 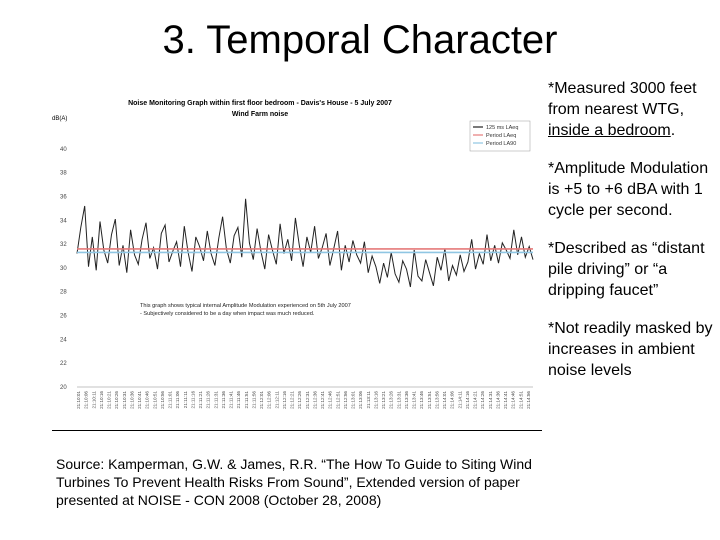 What do you see at coordinates (185, 400) in the screenshot?
I see `x-tick-label: 21:11:11` at bounding box center [185, 400].